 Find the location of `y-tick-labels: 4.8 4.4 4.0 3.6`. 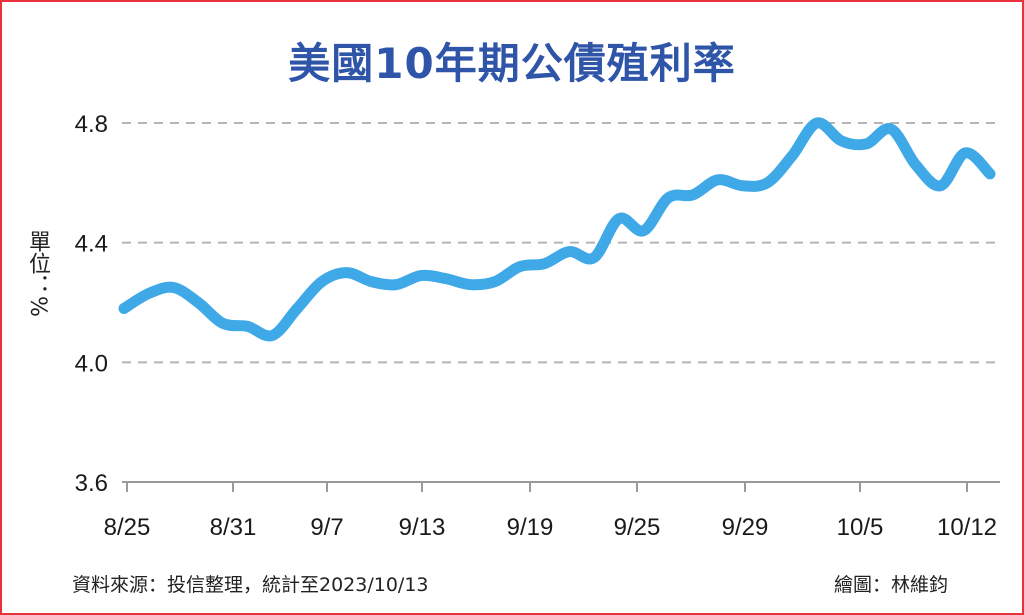

y-tick-labels: 4.8 4.4 4.0 3.6 is located at coordinates (91, 304).